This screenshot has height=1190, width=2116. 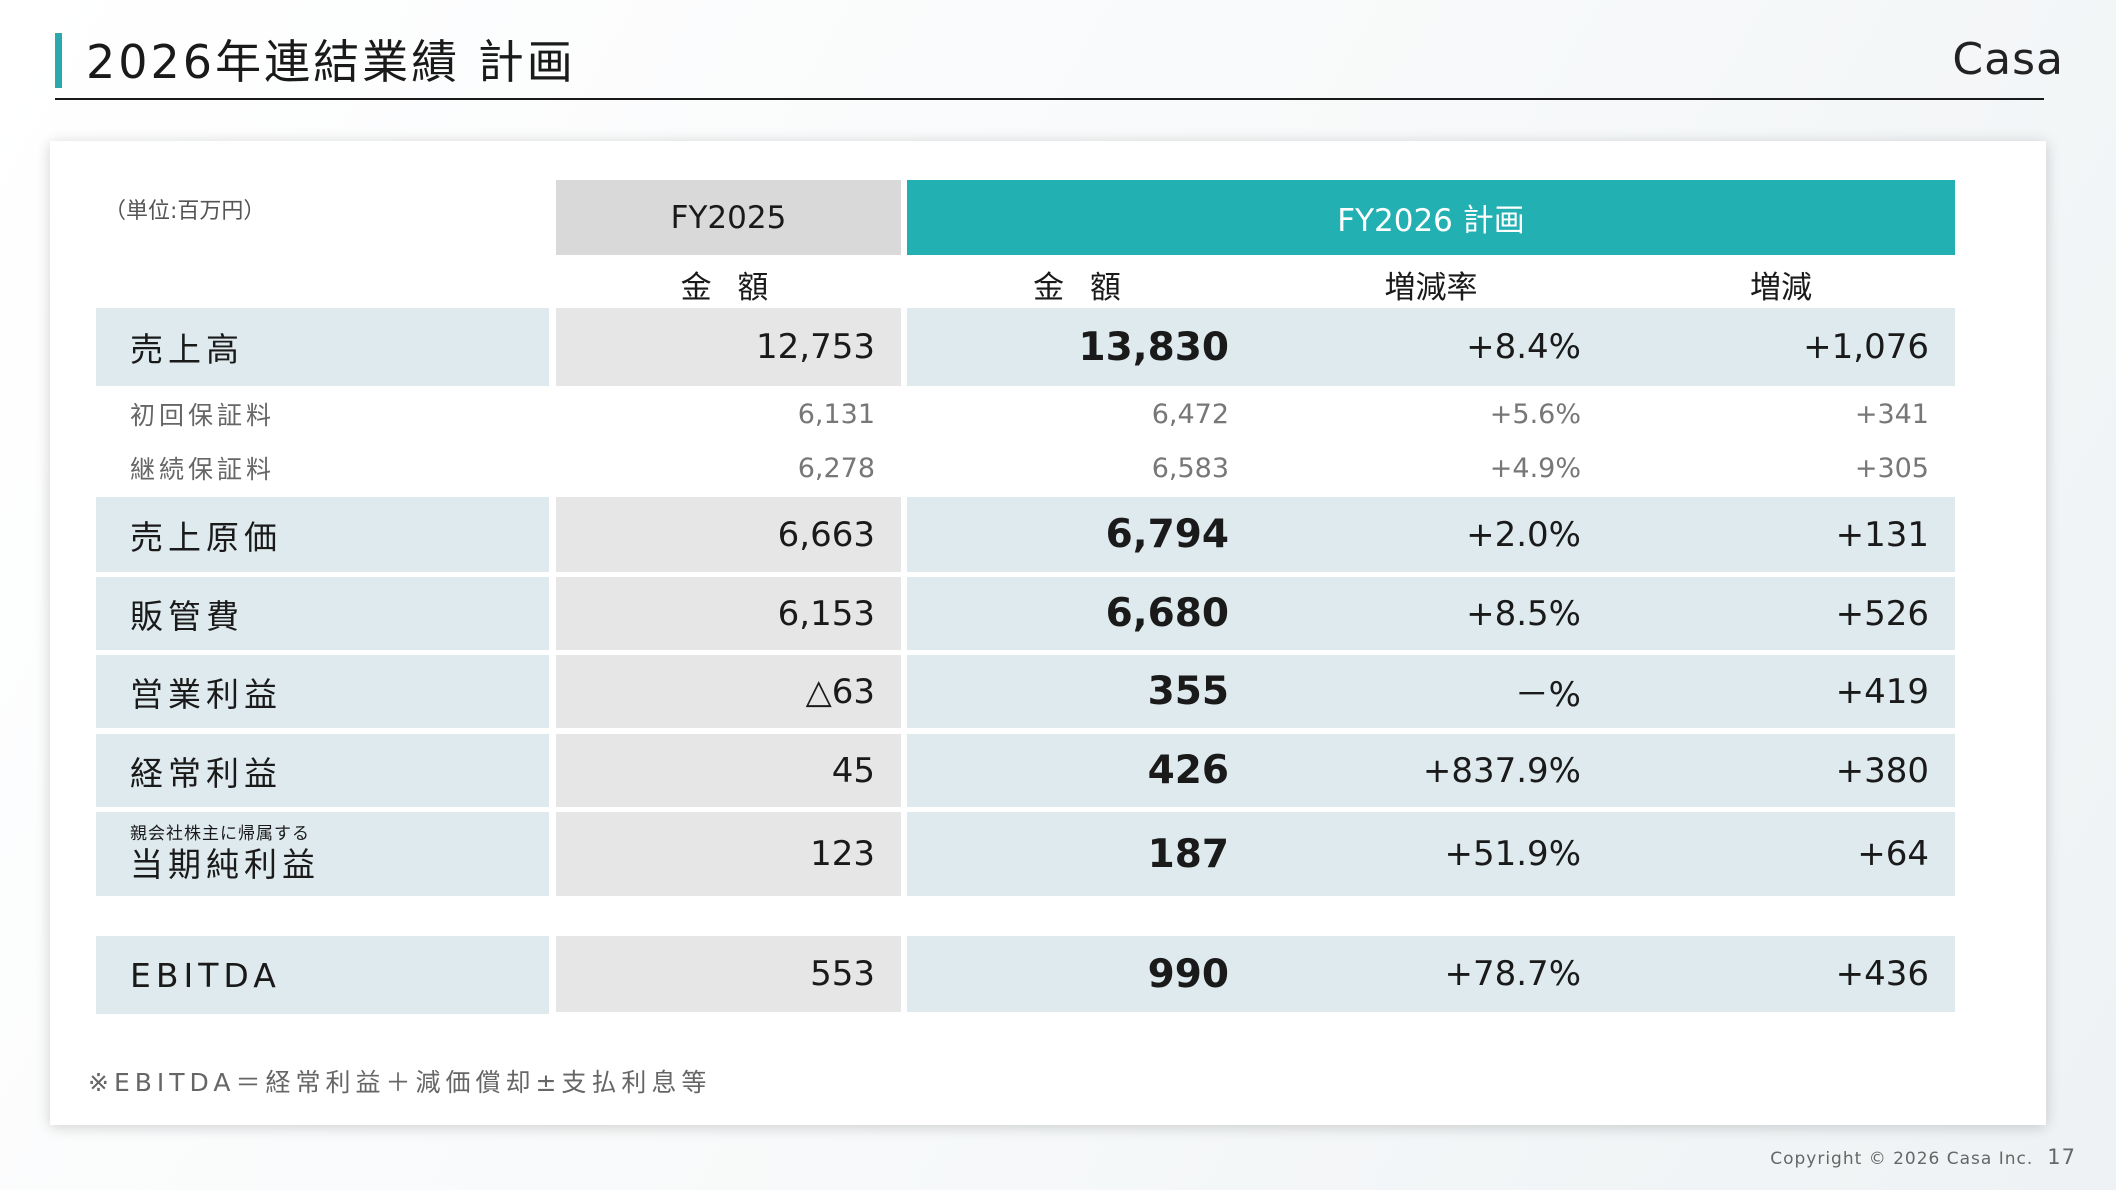 What do you see at coordinates (1431, 534) in the screenshot?
I see `cell-rate: +2.0%` at bounding box center [1431, 534].